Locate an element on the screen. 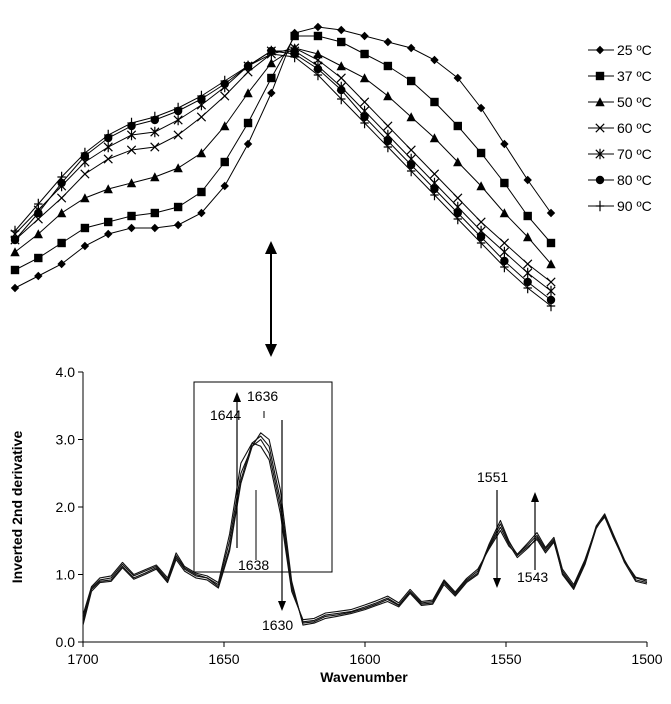 This screenshot has width=671, height=704. legend-label: 50 ºC is located at coordinates (634, 102).